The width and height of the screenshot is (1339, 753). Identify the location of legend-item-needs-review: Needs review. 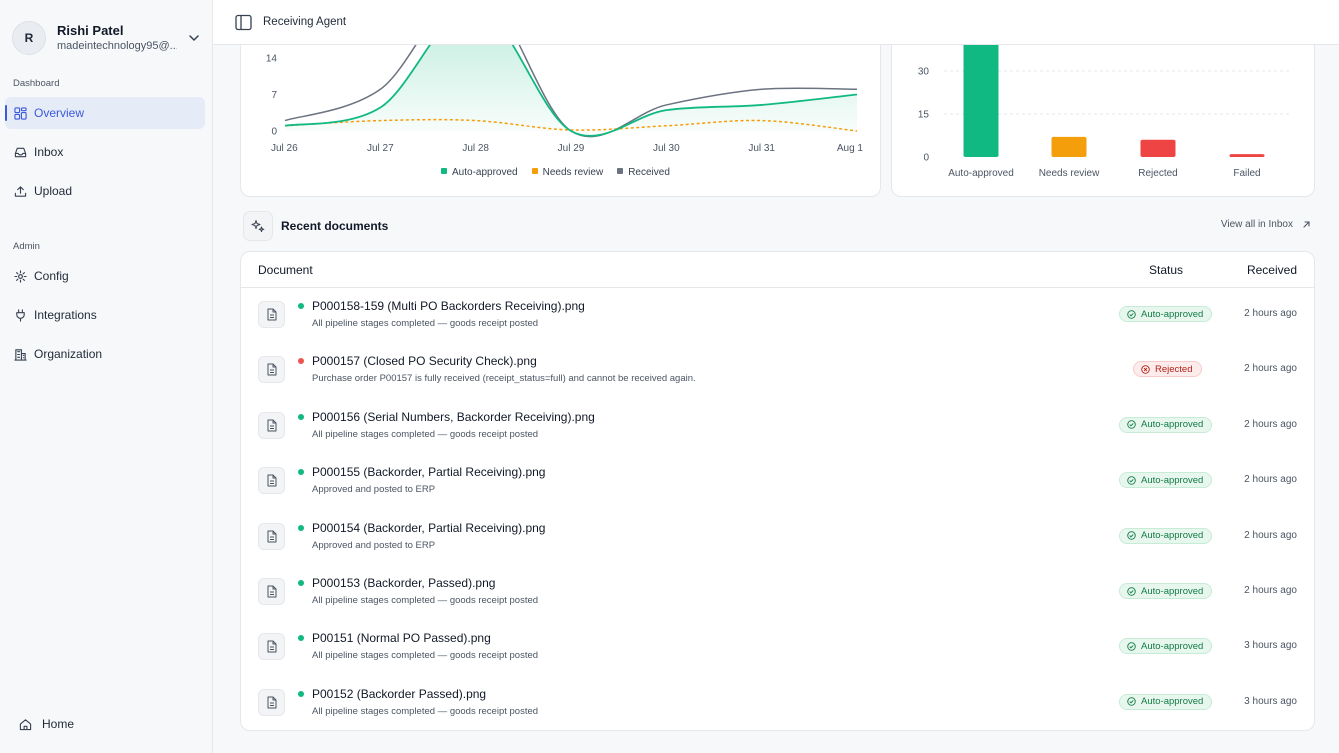
(567, 172).